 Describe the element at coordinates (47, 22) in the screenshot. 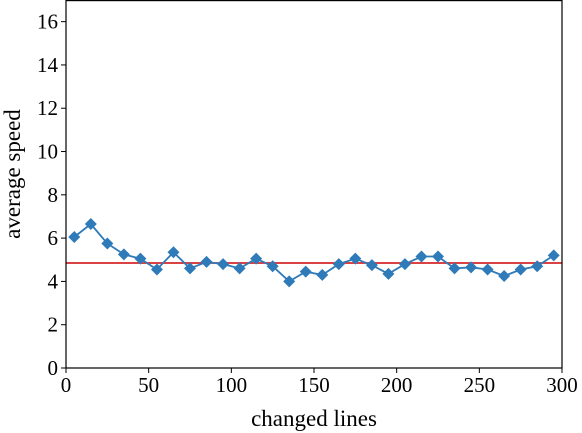

I see `y-tick-label: 16` at that location.